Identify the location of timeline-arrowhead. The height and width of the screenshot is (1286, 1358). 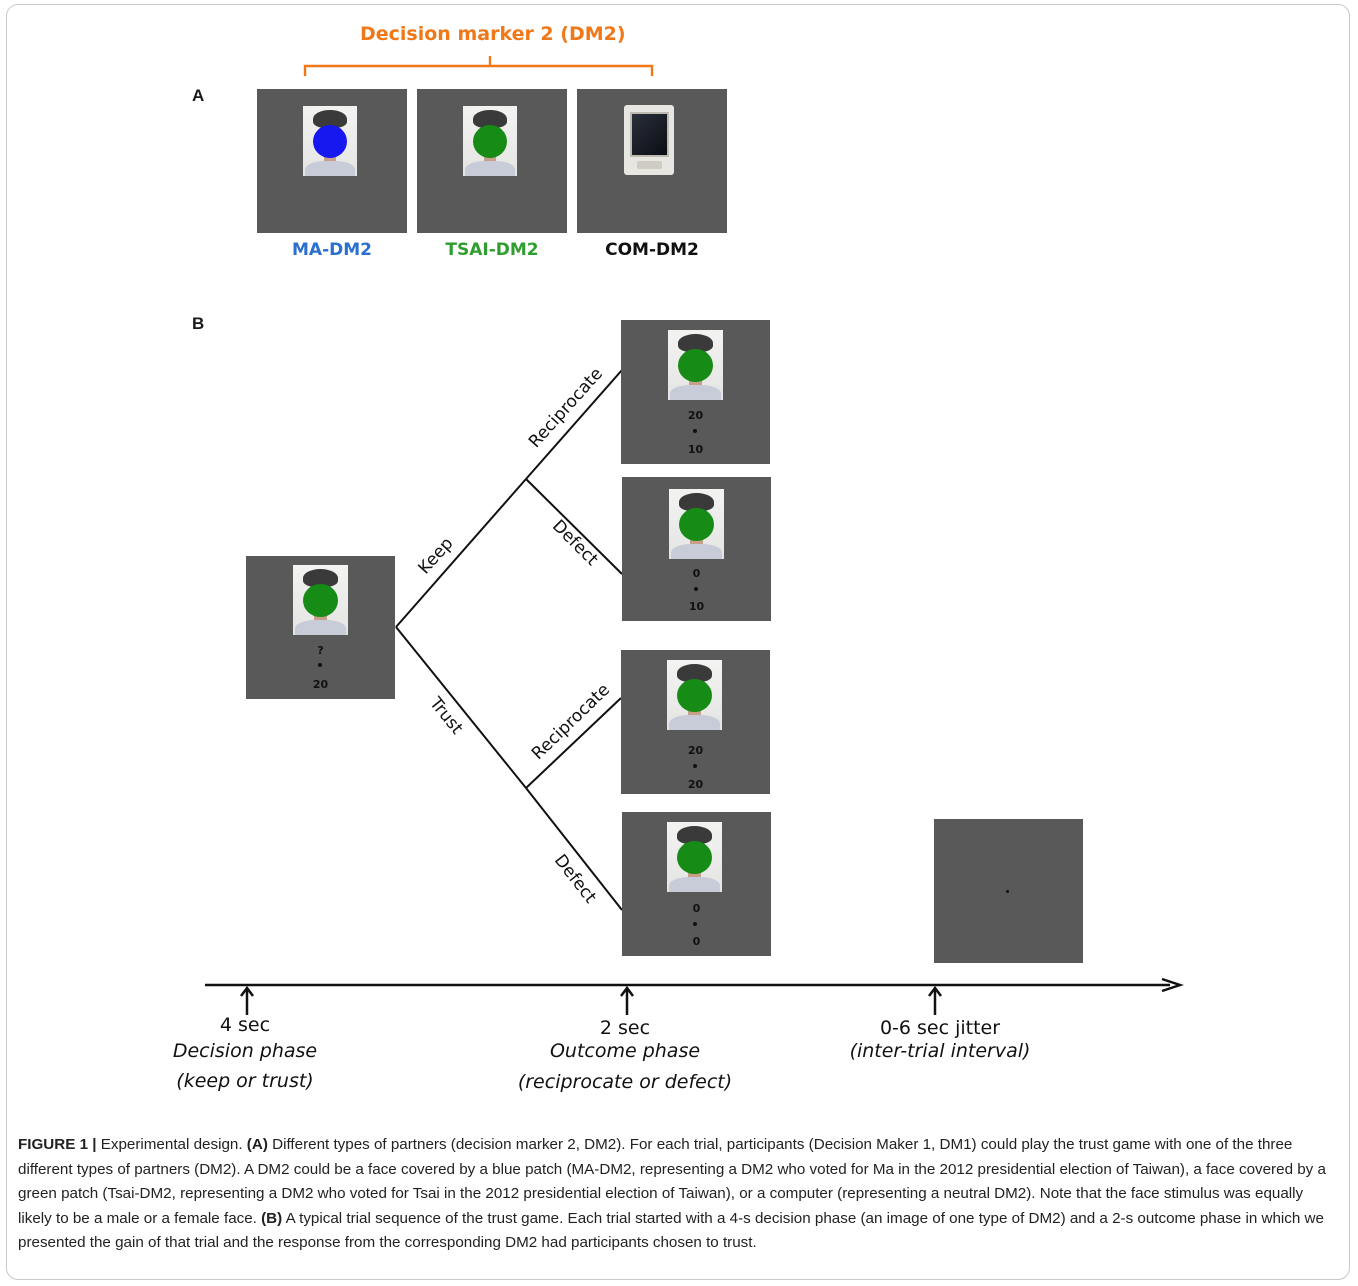
(1172, 985).